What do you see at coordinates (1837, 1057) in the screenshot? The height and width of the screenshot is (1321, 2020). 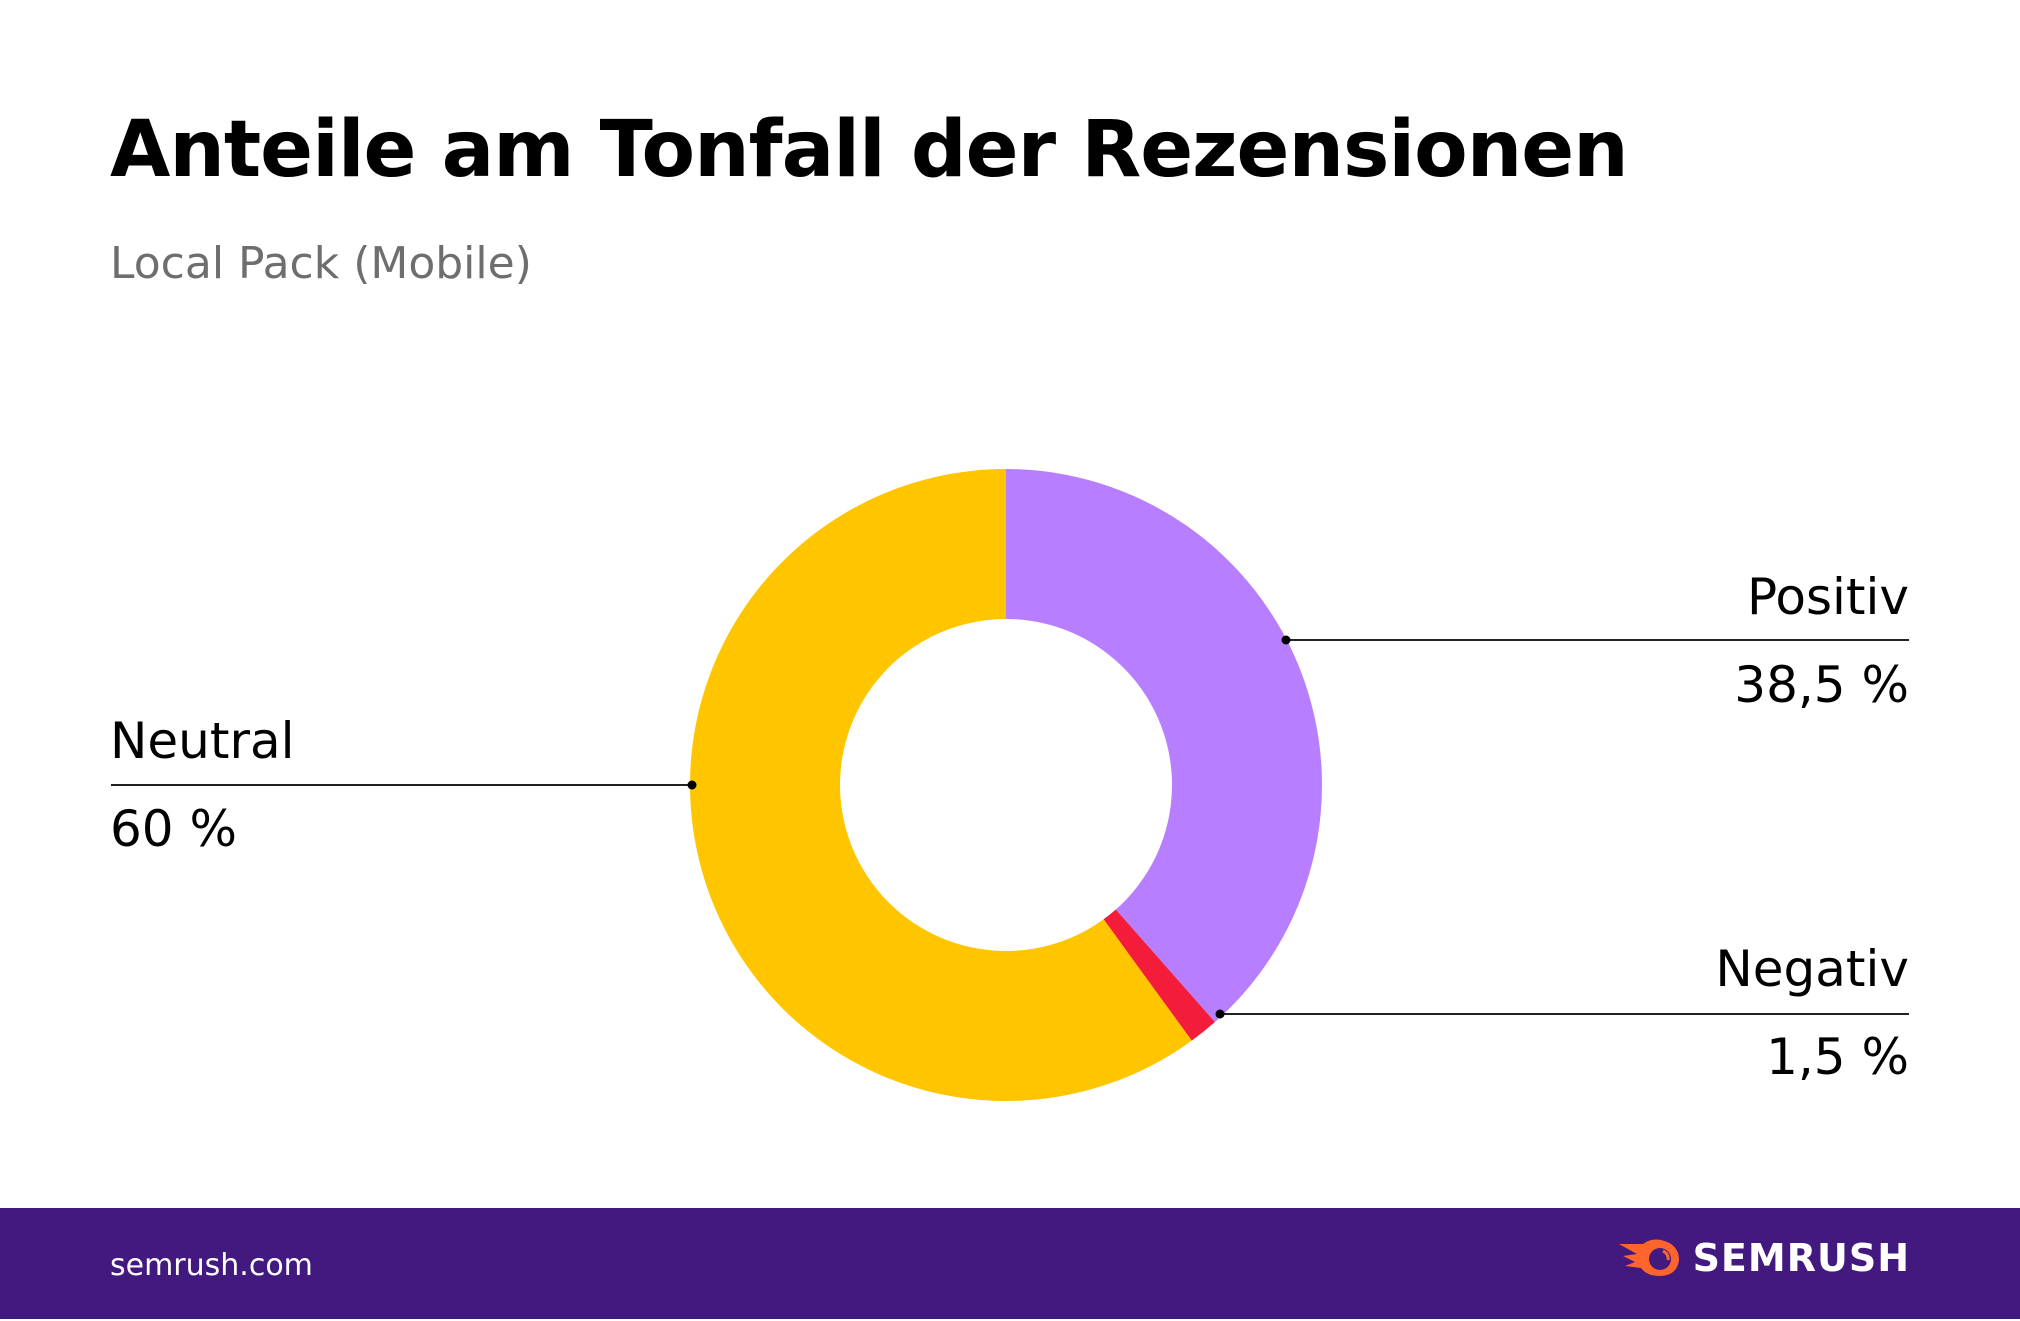 I see `value-negativ: 1,5 %` at bounding box center [1837, 1057].